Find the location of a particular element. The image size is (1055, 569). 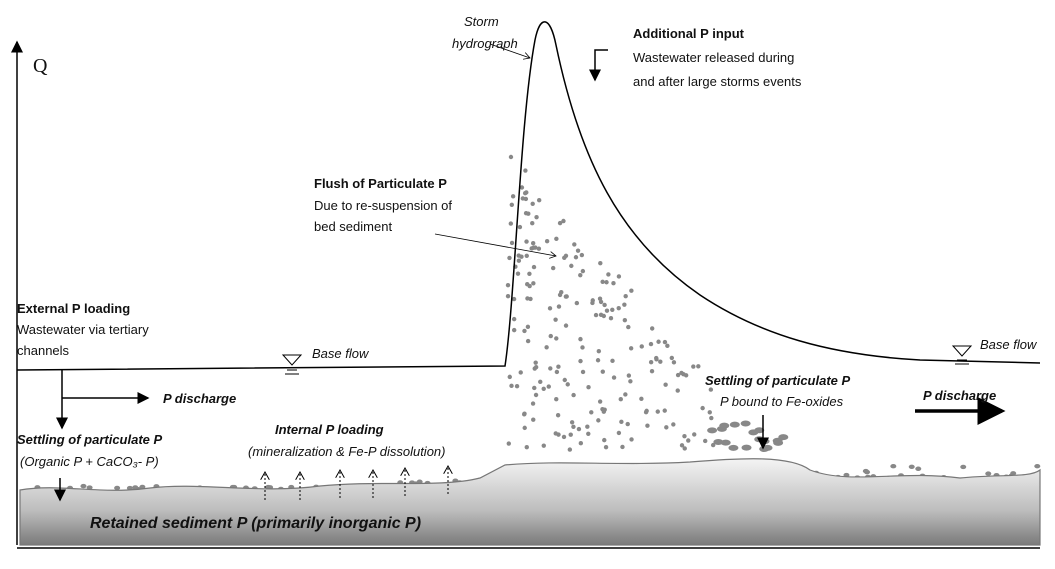

label: and after large storms events is located at coordinates (717, 81).